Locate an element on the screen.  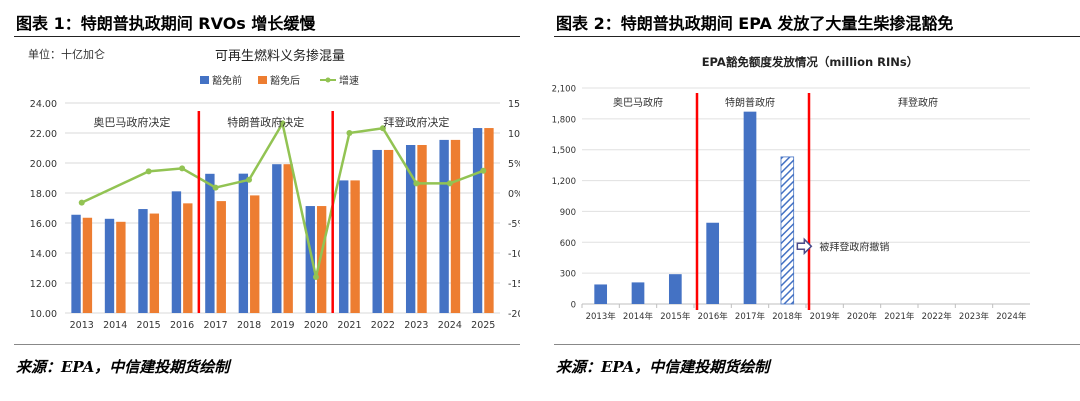
chart-title: EPA豁免额度发放情况（million RINs） is located at coordinates (810, 62).